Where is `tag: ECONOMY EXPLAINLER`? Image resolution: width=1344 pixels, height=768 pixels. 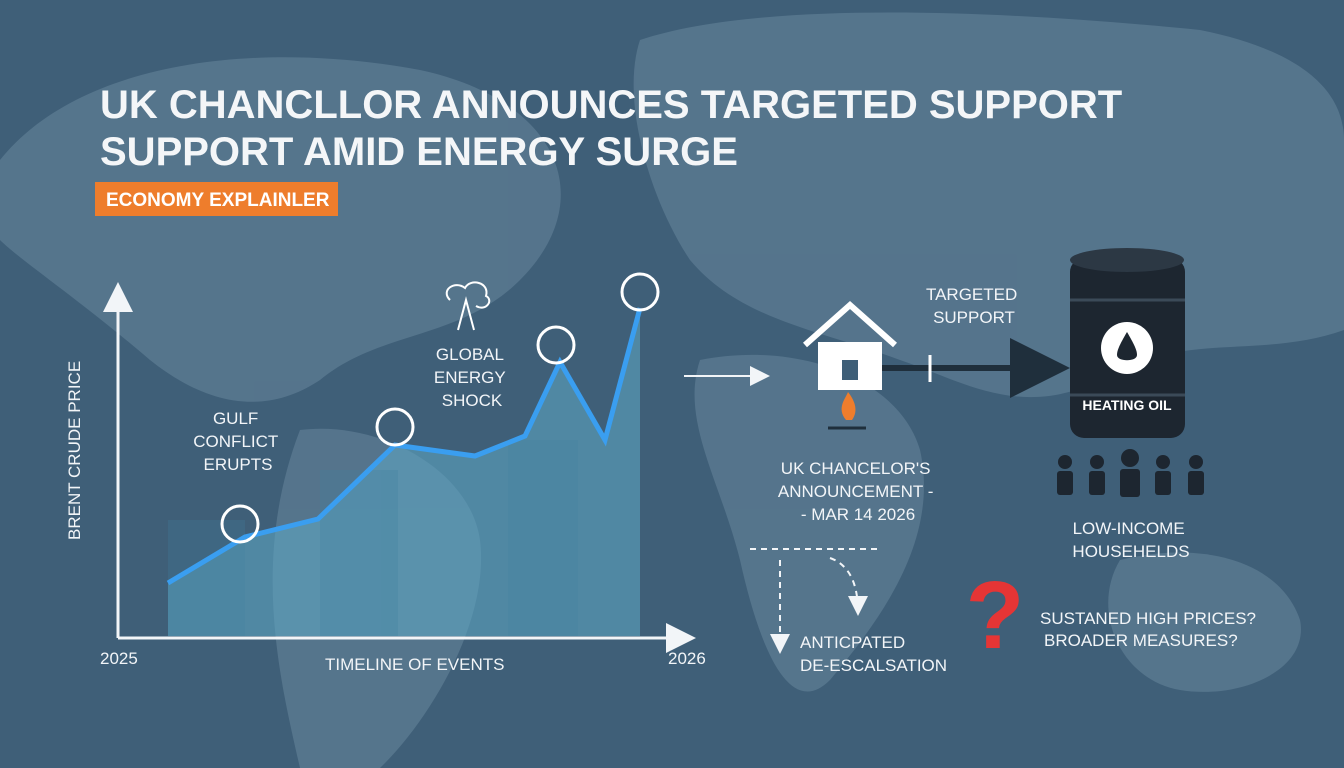
tag: ECONOMY EXPLAINLER is located at coordinates (218, 200).